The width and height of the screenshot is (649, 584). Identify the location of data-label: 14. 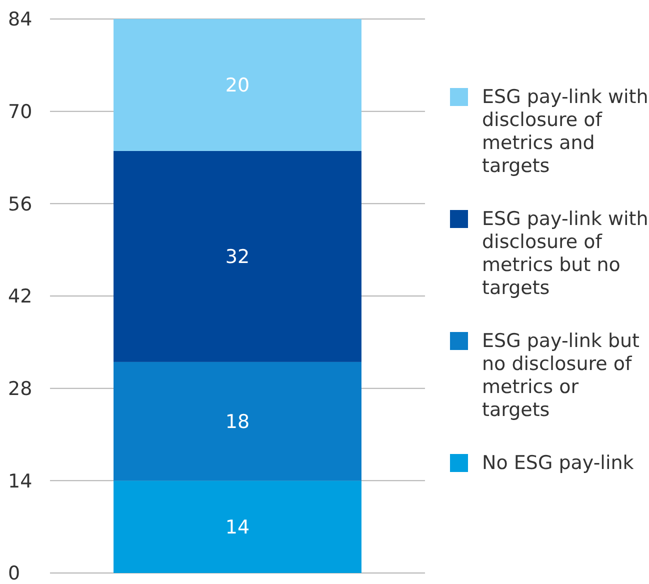
(237, 527).